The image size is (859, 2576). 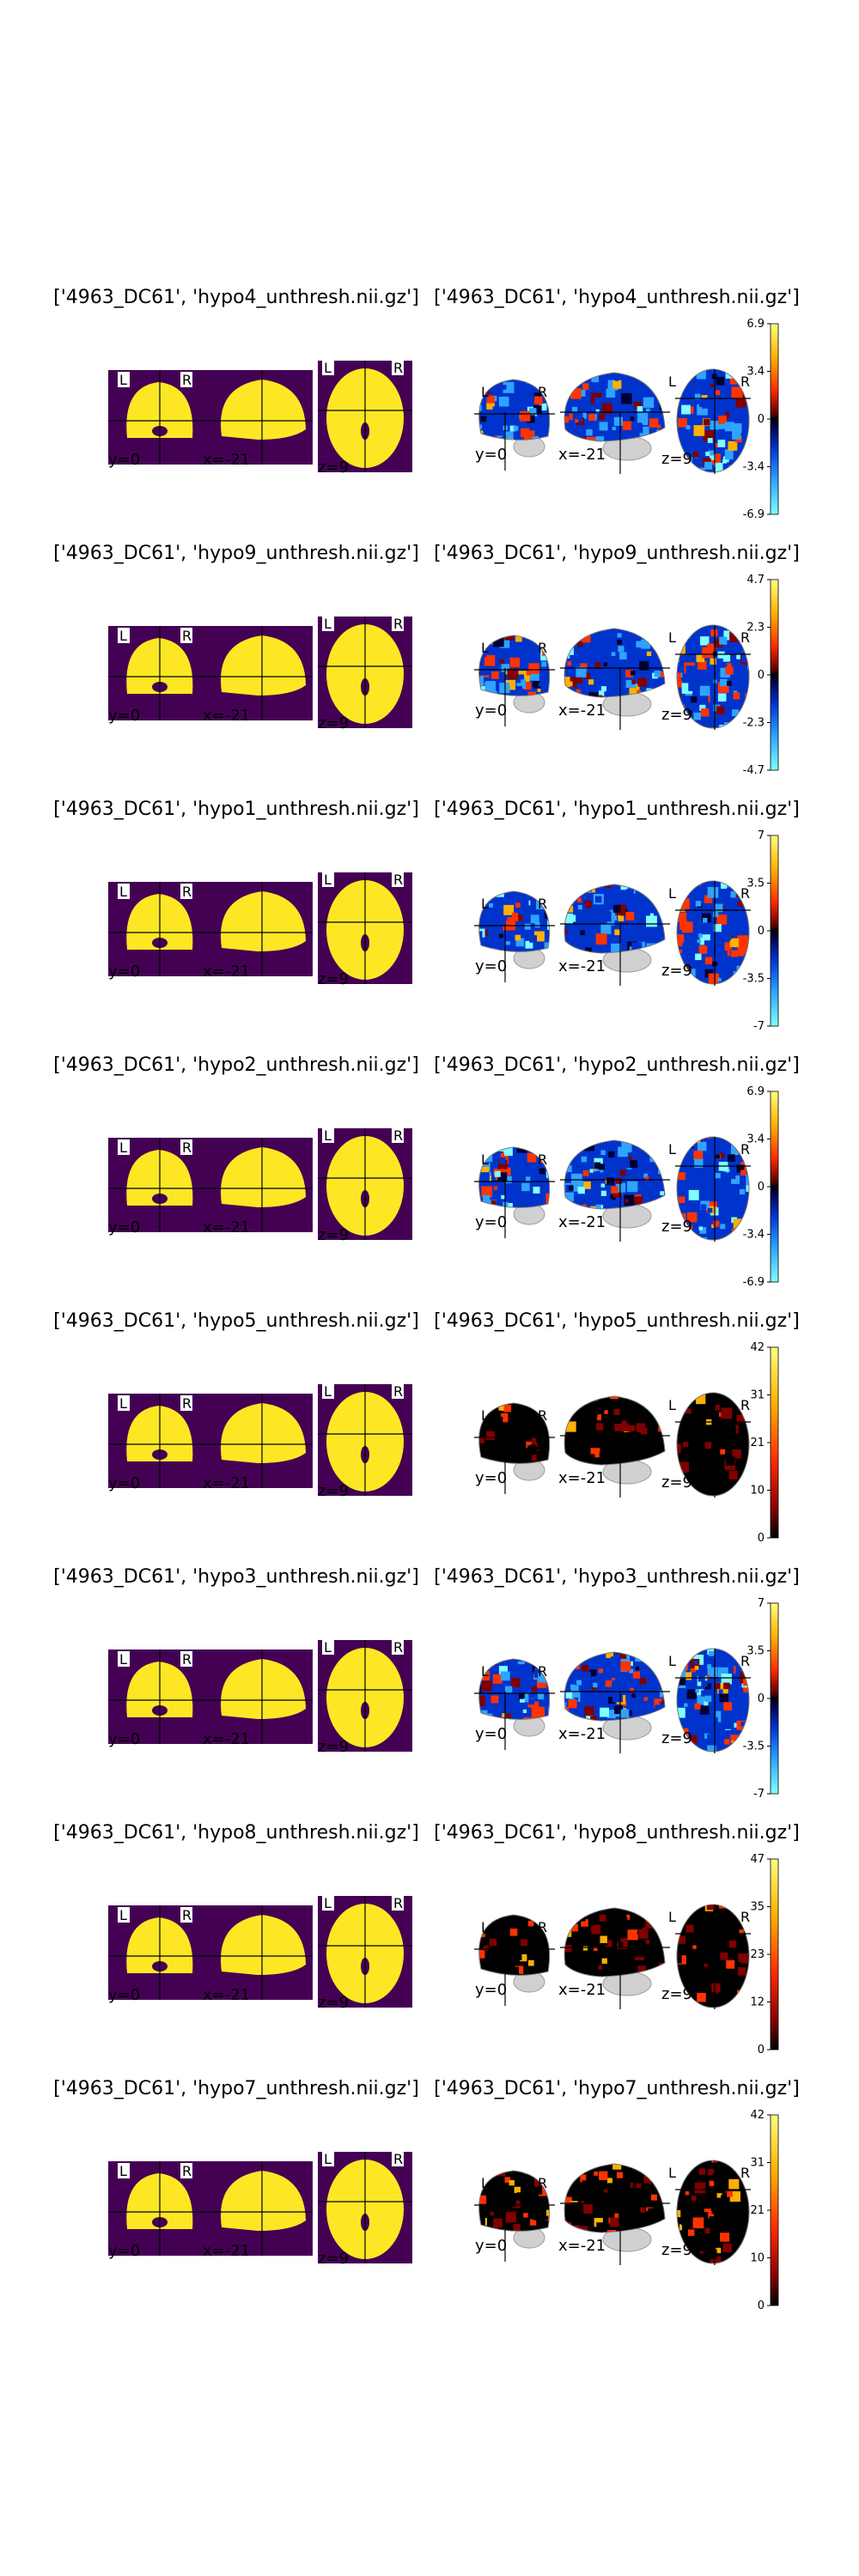 I want to click on coord-label-z: z=9, so click(x=333, y=2003).